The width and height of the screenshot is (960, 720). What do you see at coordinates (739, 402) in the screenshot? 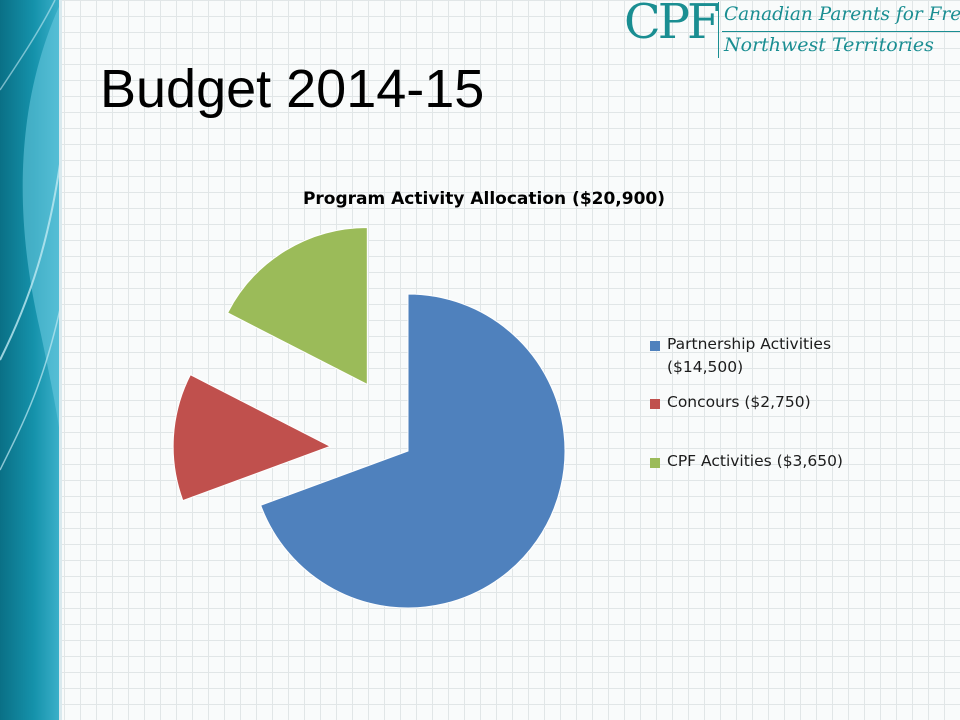
I see `legend-label: Concours ($2,750)` at bounding box center [739, 402].